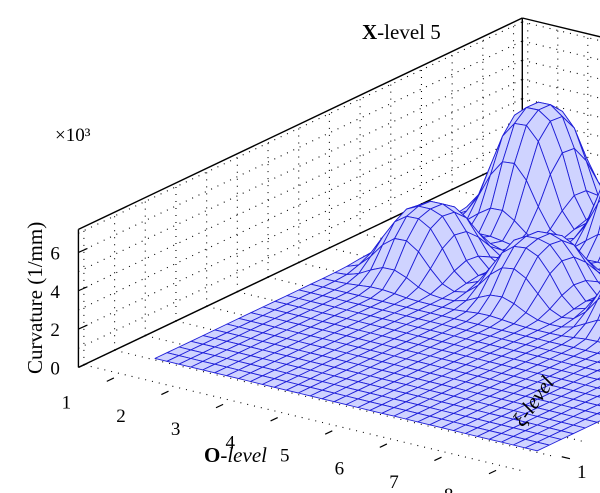  I want to click on box-edge, so click(561, 27).